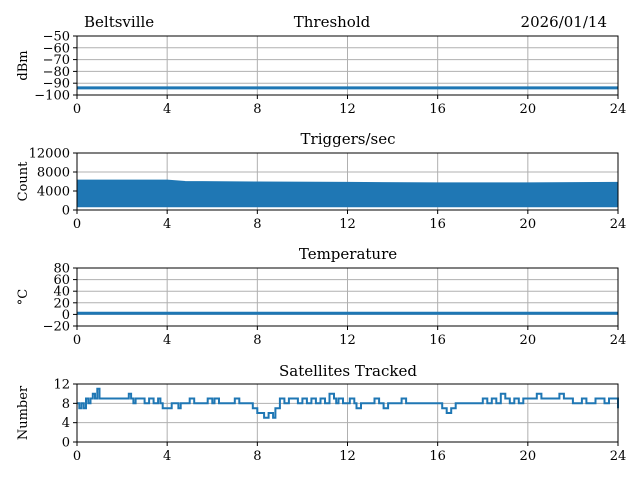 This screenshot has width=640, height=480. I want to click on triggers-ytick-label: 0, so click(66, 211).